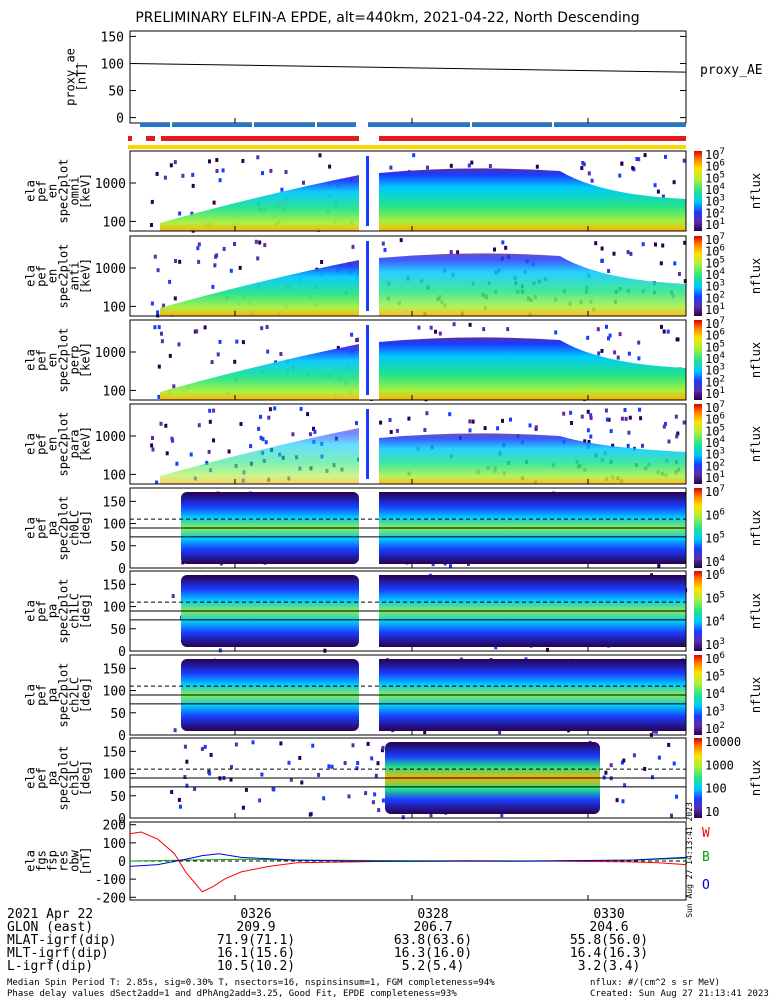 Image resolution: width=775 pixels, height=1000 pixels. I want to click on y-axis-label: en, so click(53, 276).